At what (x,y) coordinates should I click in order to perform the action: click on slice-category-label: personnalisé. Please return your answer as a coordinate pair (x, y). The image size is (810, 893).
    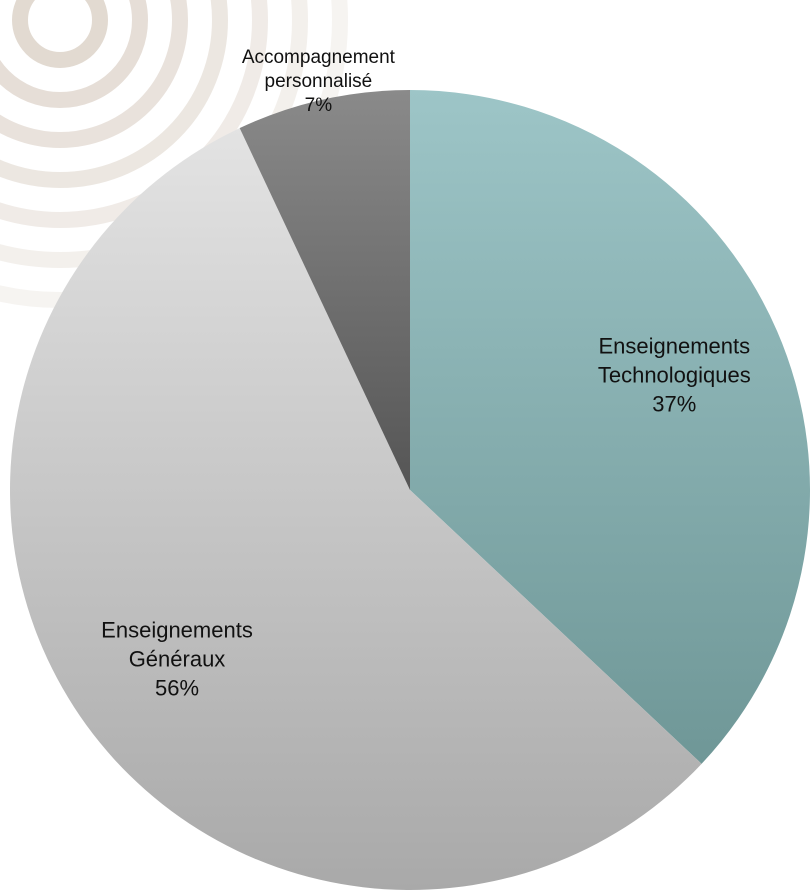
    Looking at the image, I should click on (319, 81).